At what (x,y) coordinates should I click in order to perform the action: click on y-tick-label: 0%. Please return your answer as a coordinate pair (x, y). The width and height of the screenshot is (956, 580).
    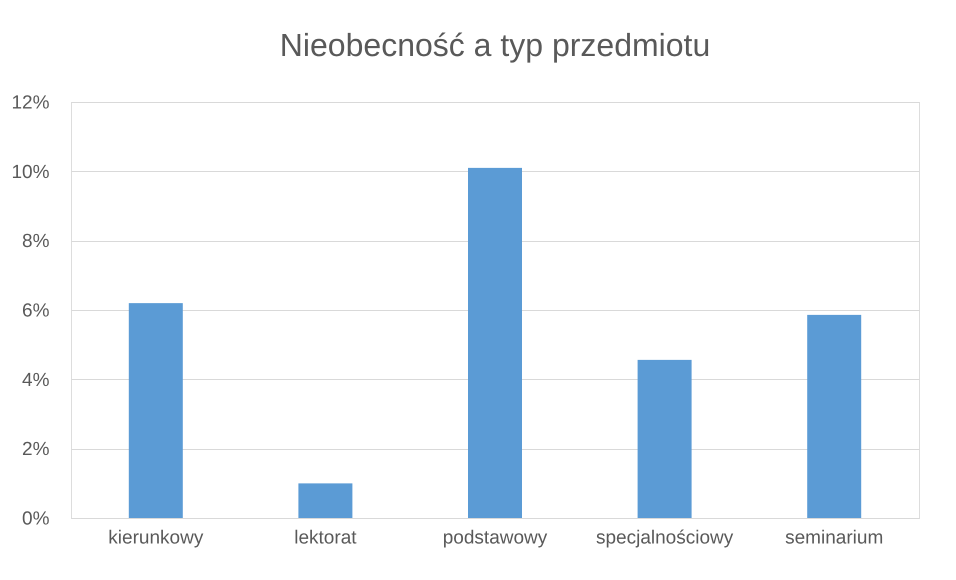
    Looking at the image, I should click on (36, 519).